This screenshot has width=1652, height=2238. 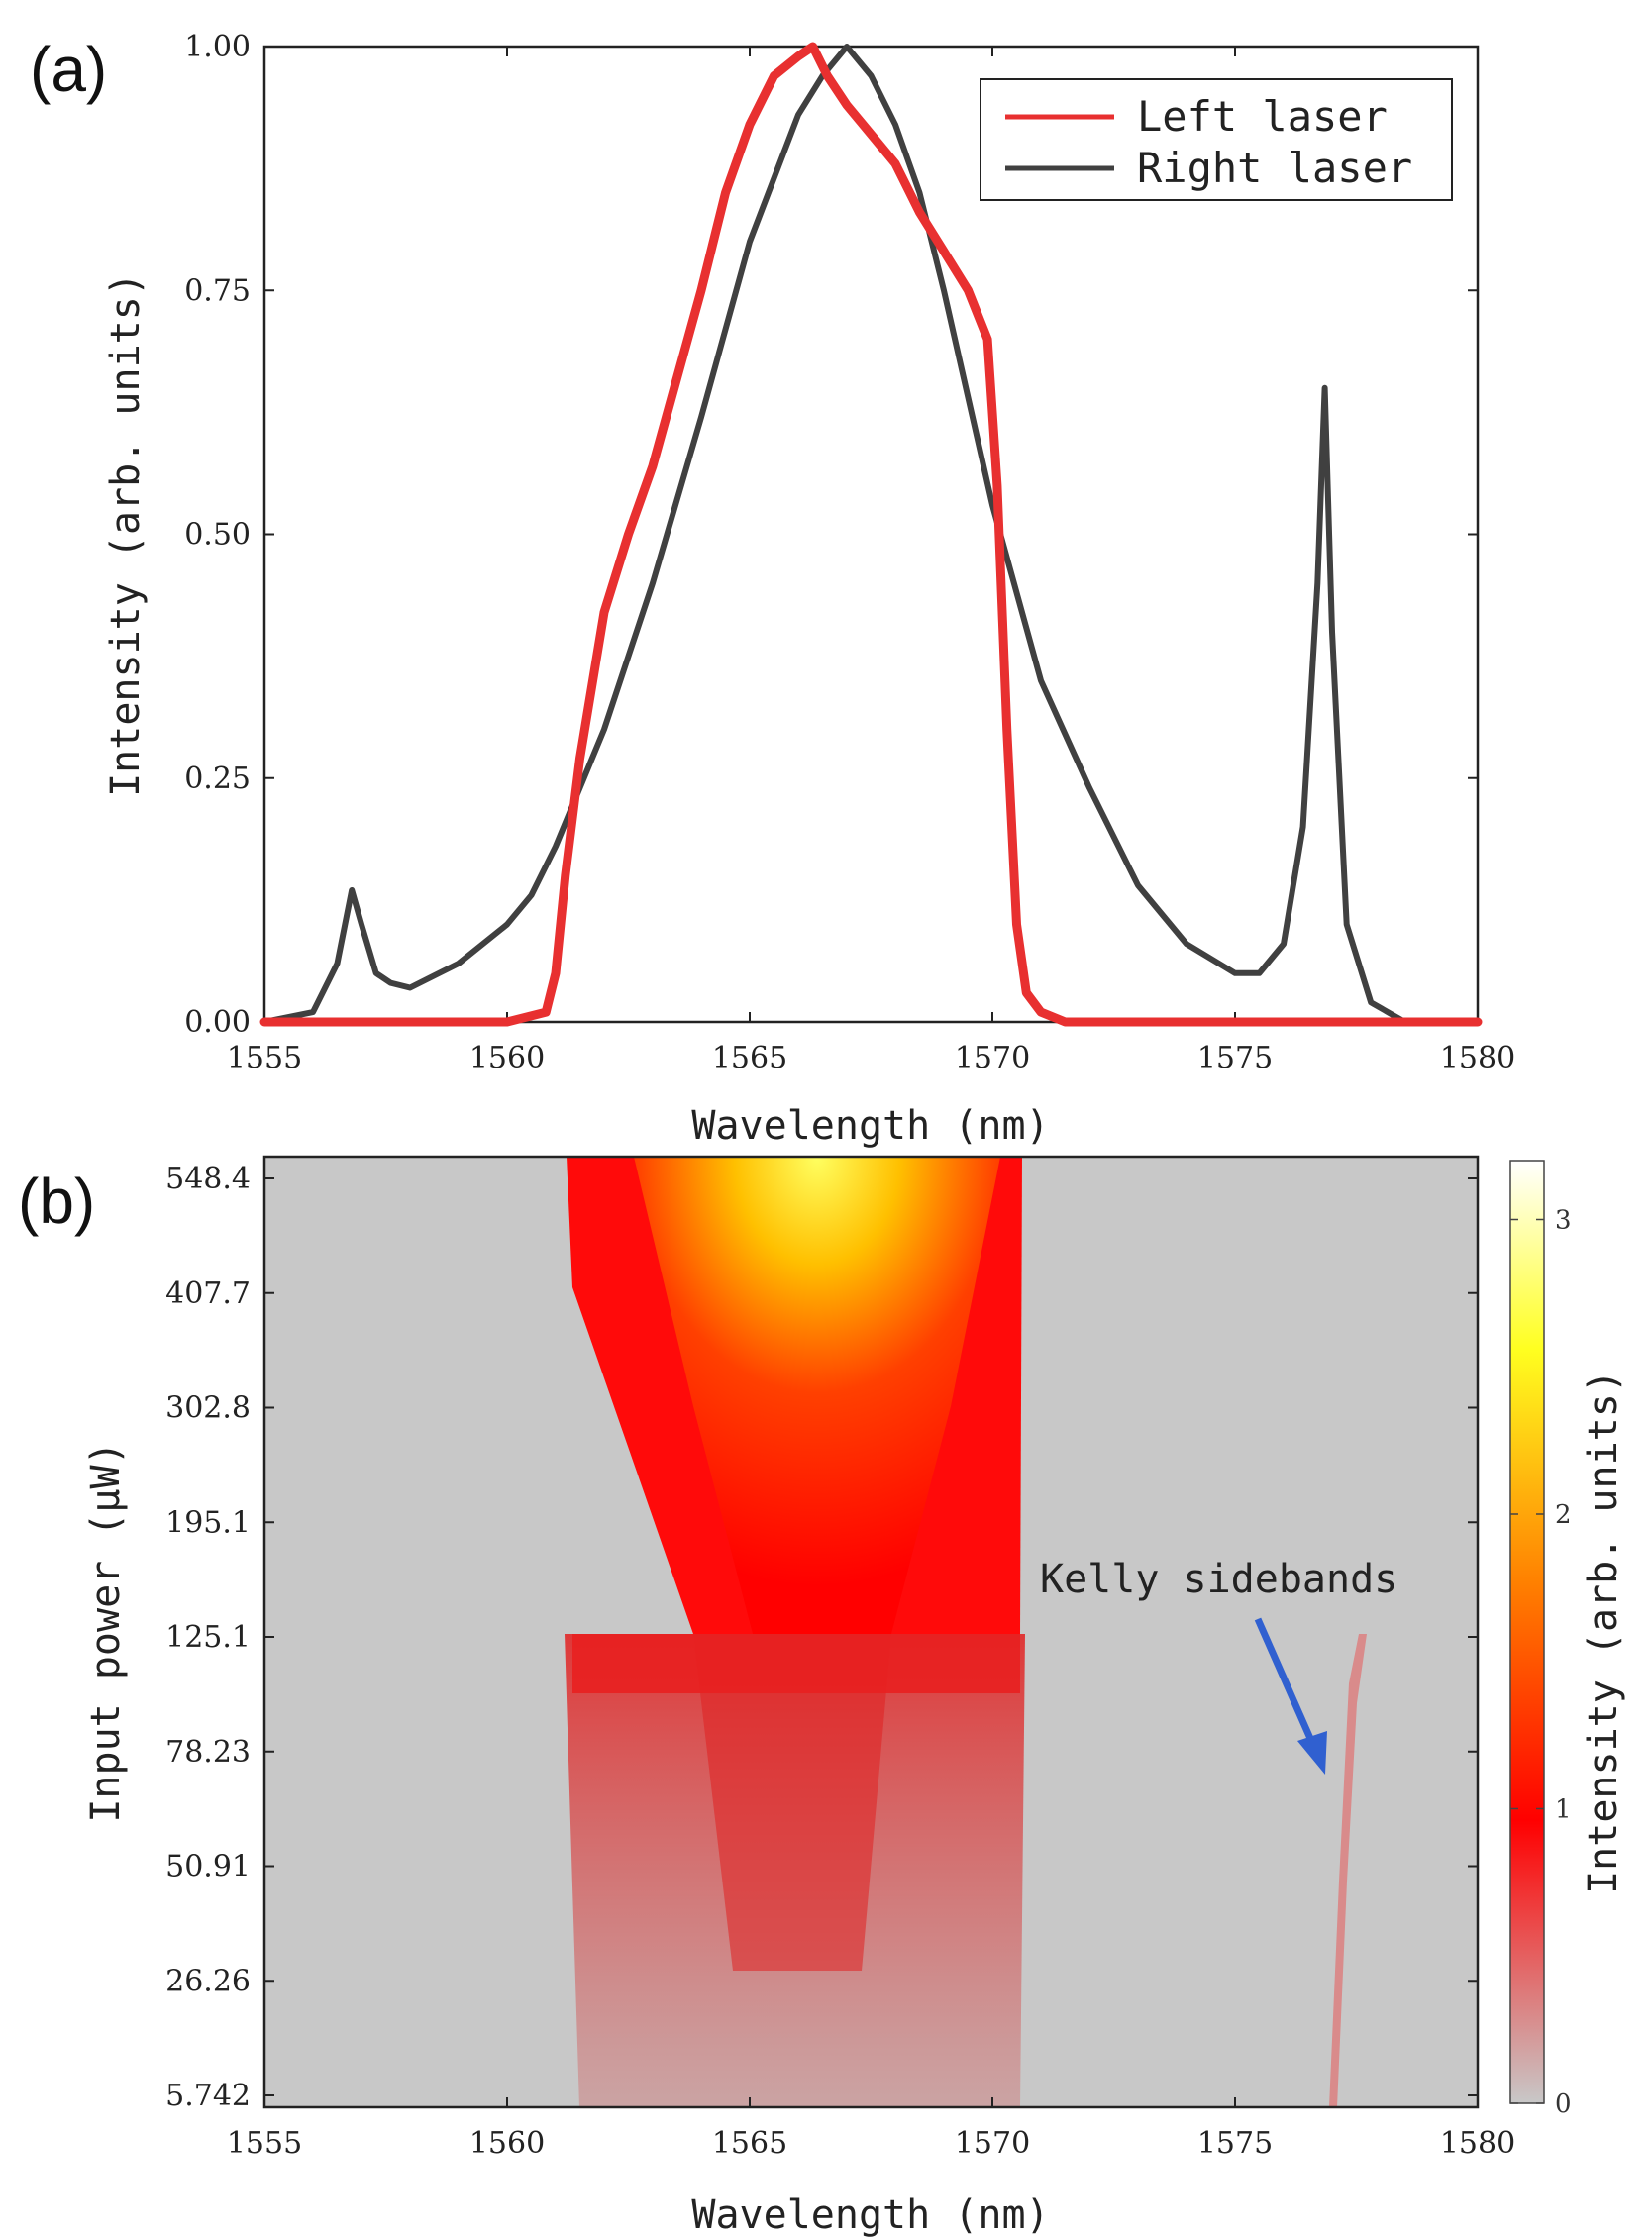 I want to click on panel-a-x-tick-label: 1575, so click(x=1235, y=1058).